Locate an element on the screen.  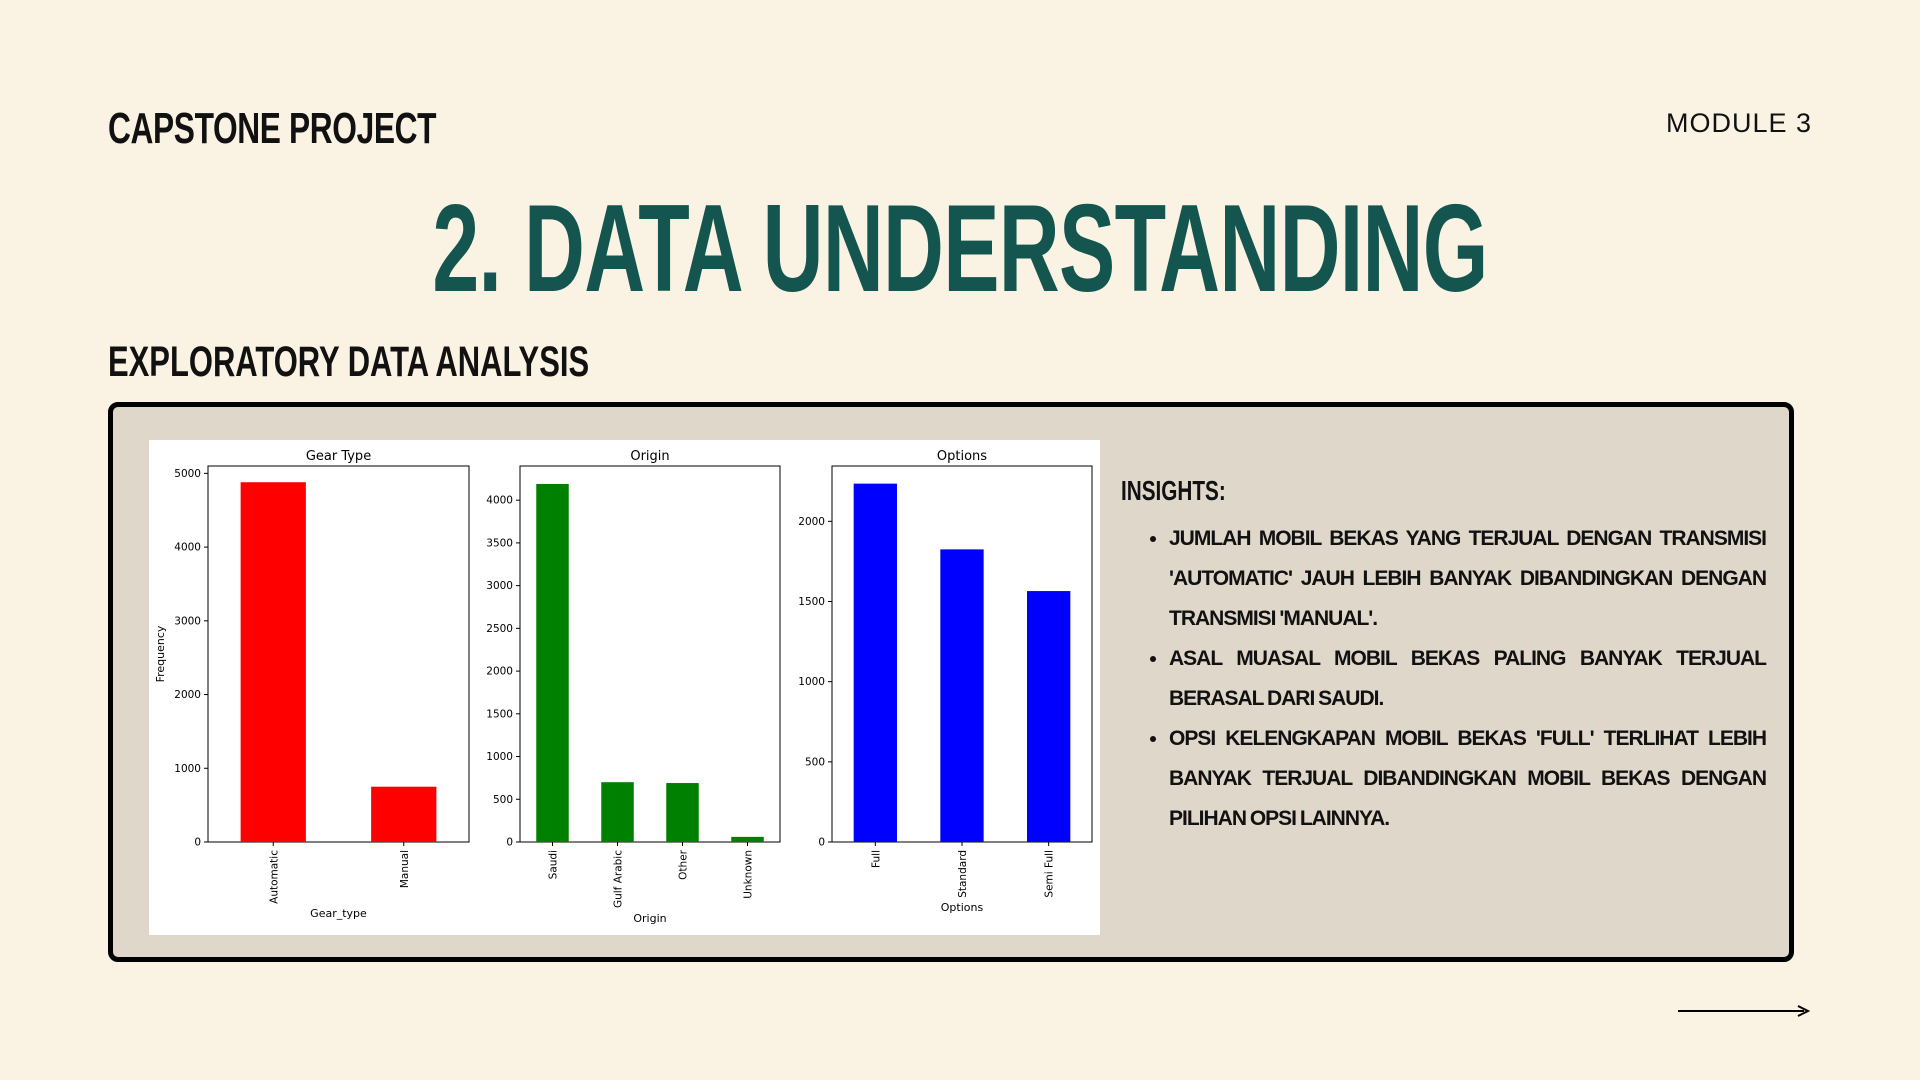
x-tick-label: Standard is located at coordinates (963, 874).